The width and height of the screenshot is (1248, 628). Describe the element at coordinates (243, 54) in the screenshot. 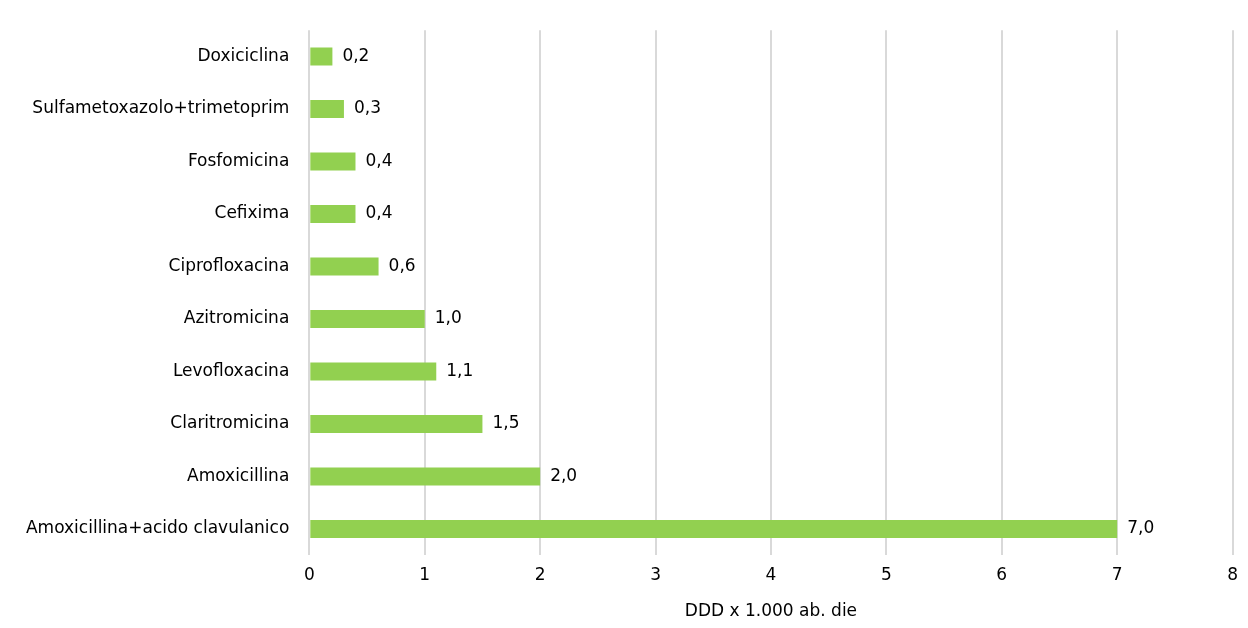

I see `y-tick-label: Doxiciclina` at that location.